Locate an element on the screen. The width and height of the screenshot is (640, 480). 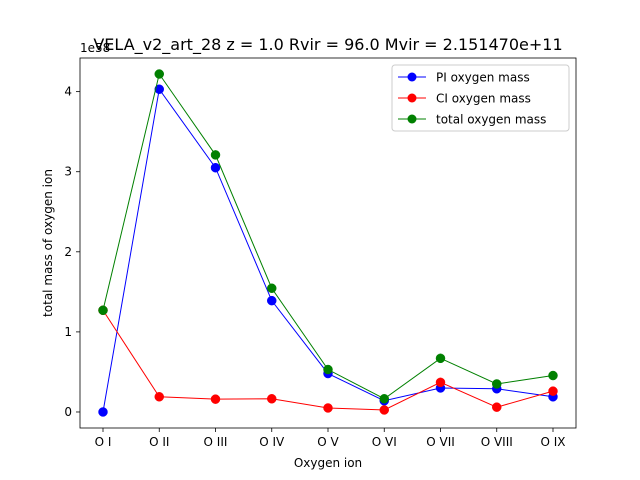
x-tick-label: O I is located at coordinates (103, 442).